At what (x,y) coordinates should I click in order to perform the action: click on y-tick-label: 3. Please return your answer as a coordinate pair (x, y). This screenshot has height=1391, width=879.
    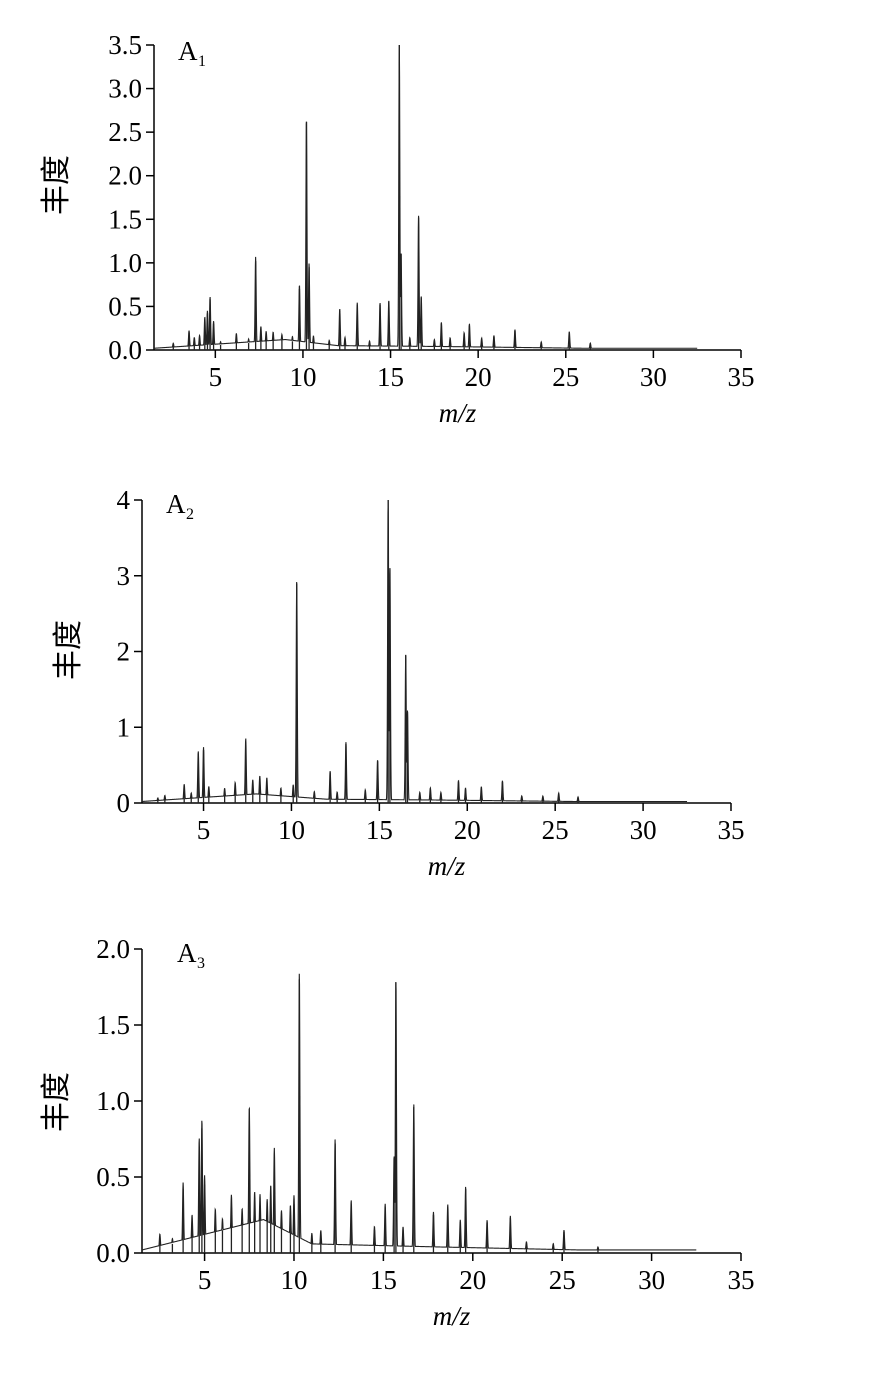
    Looking at the image, I should click on (124, 576).